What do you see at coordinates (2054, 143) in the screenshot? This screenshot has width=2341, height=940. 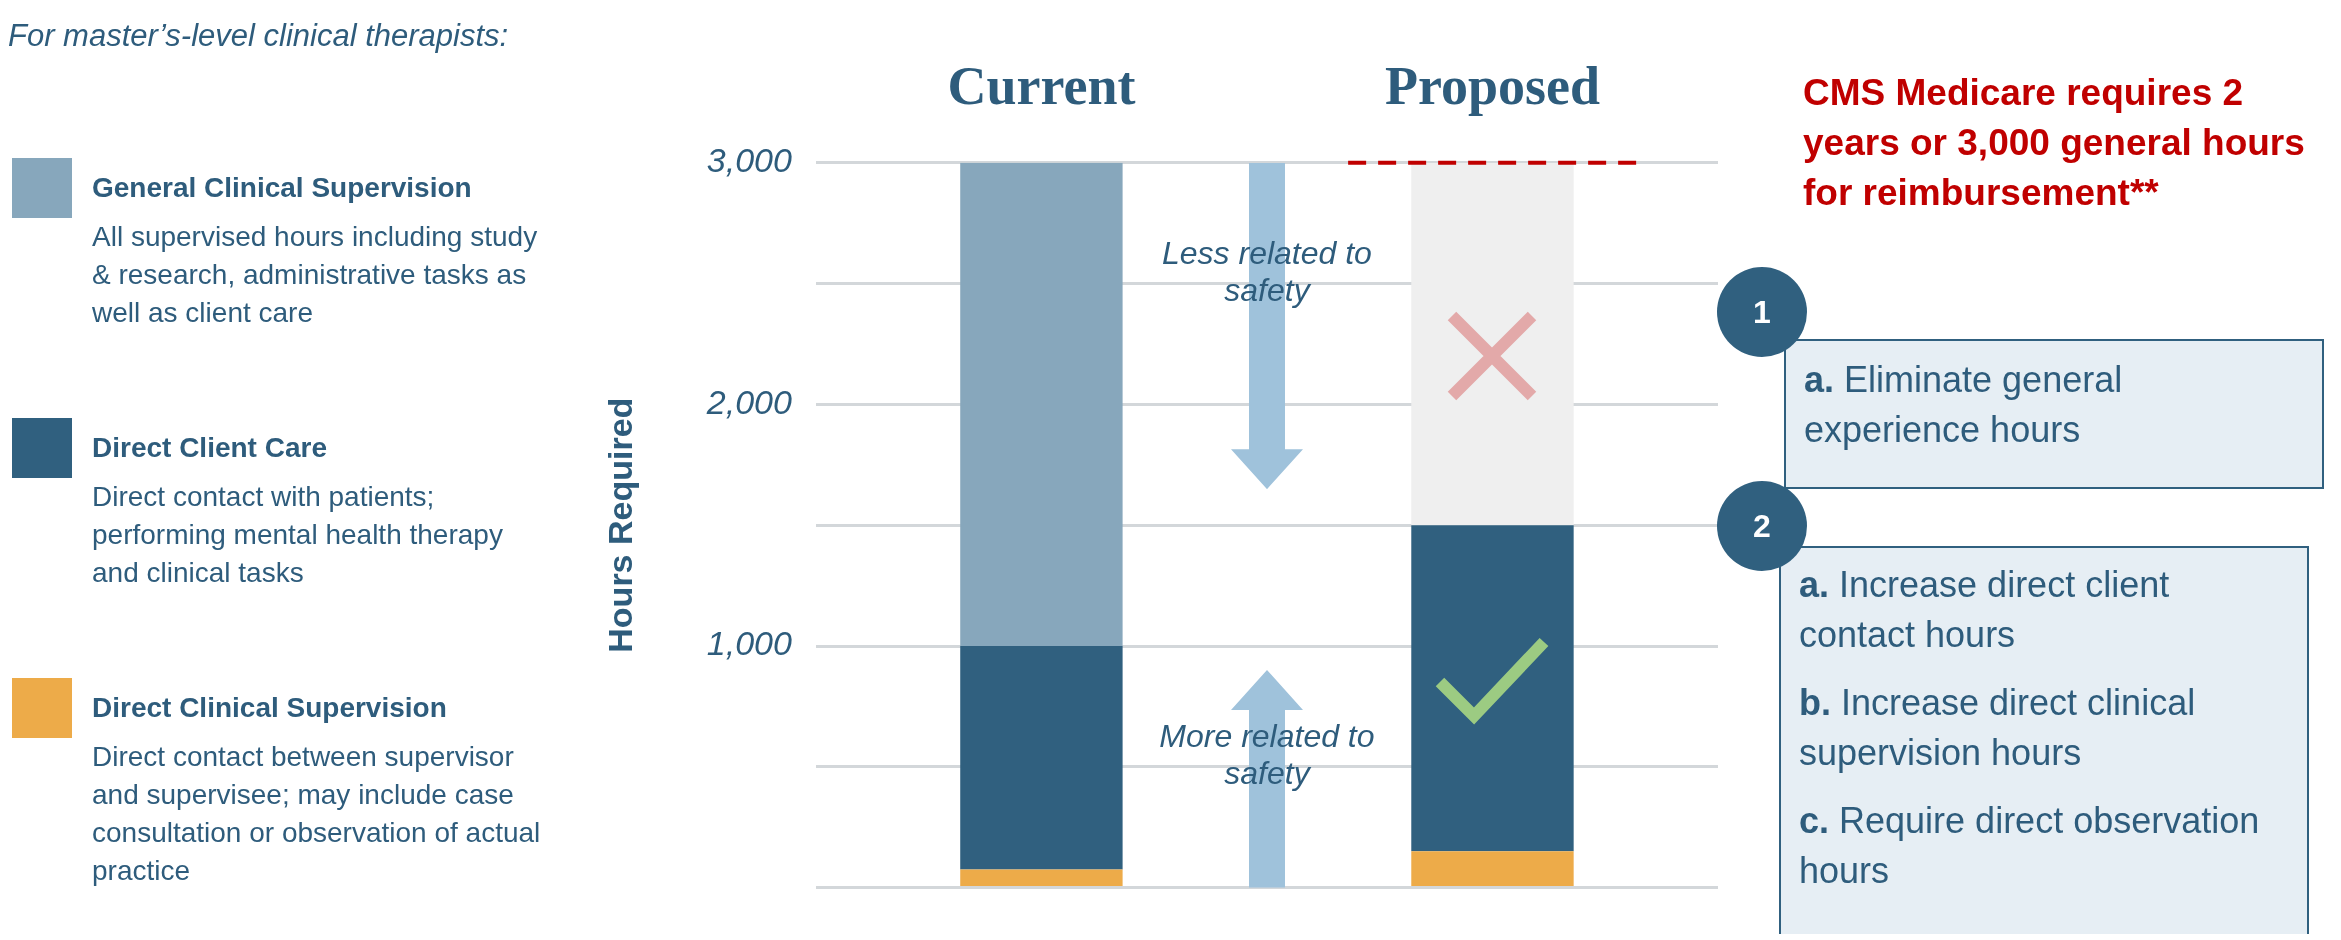 I see `ref-line-label: CMS Medicare requires 2 years or 3,000 general hours for reimbursement**` at bounding box center [2054, 143].